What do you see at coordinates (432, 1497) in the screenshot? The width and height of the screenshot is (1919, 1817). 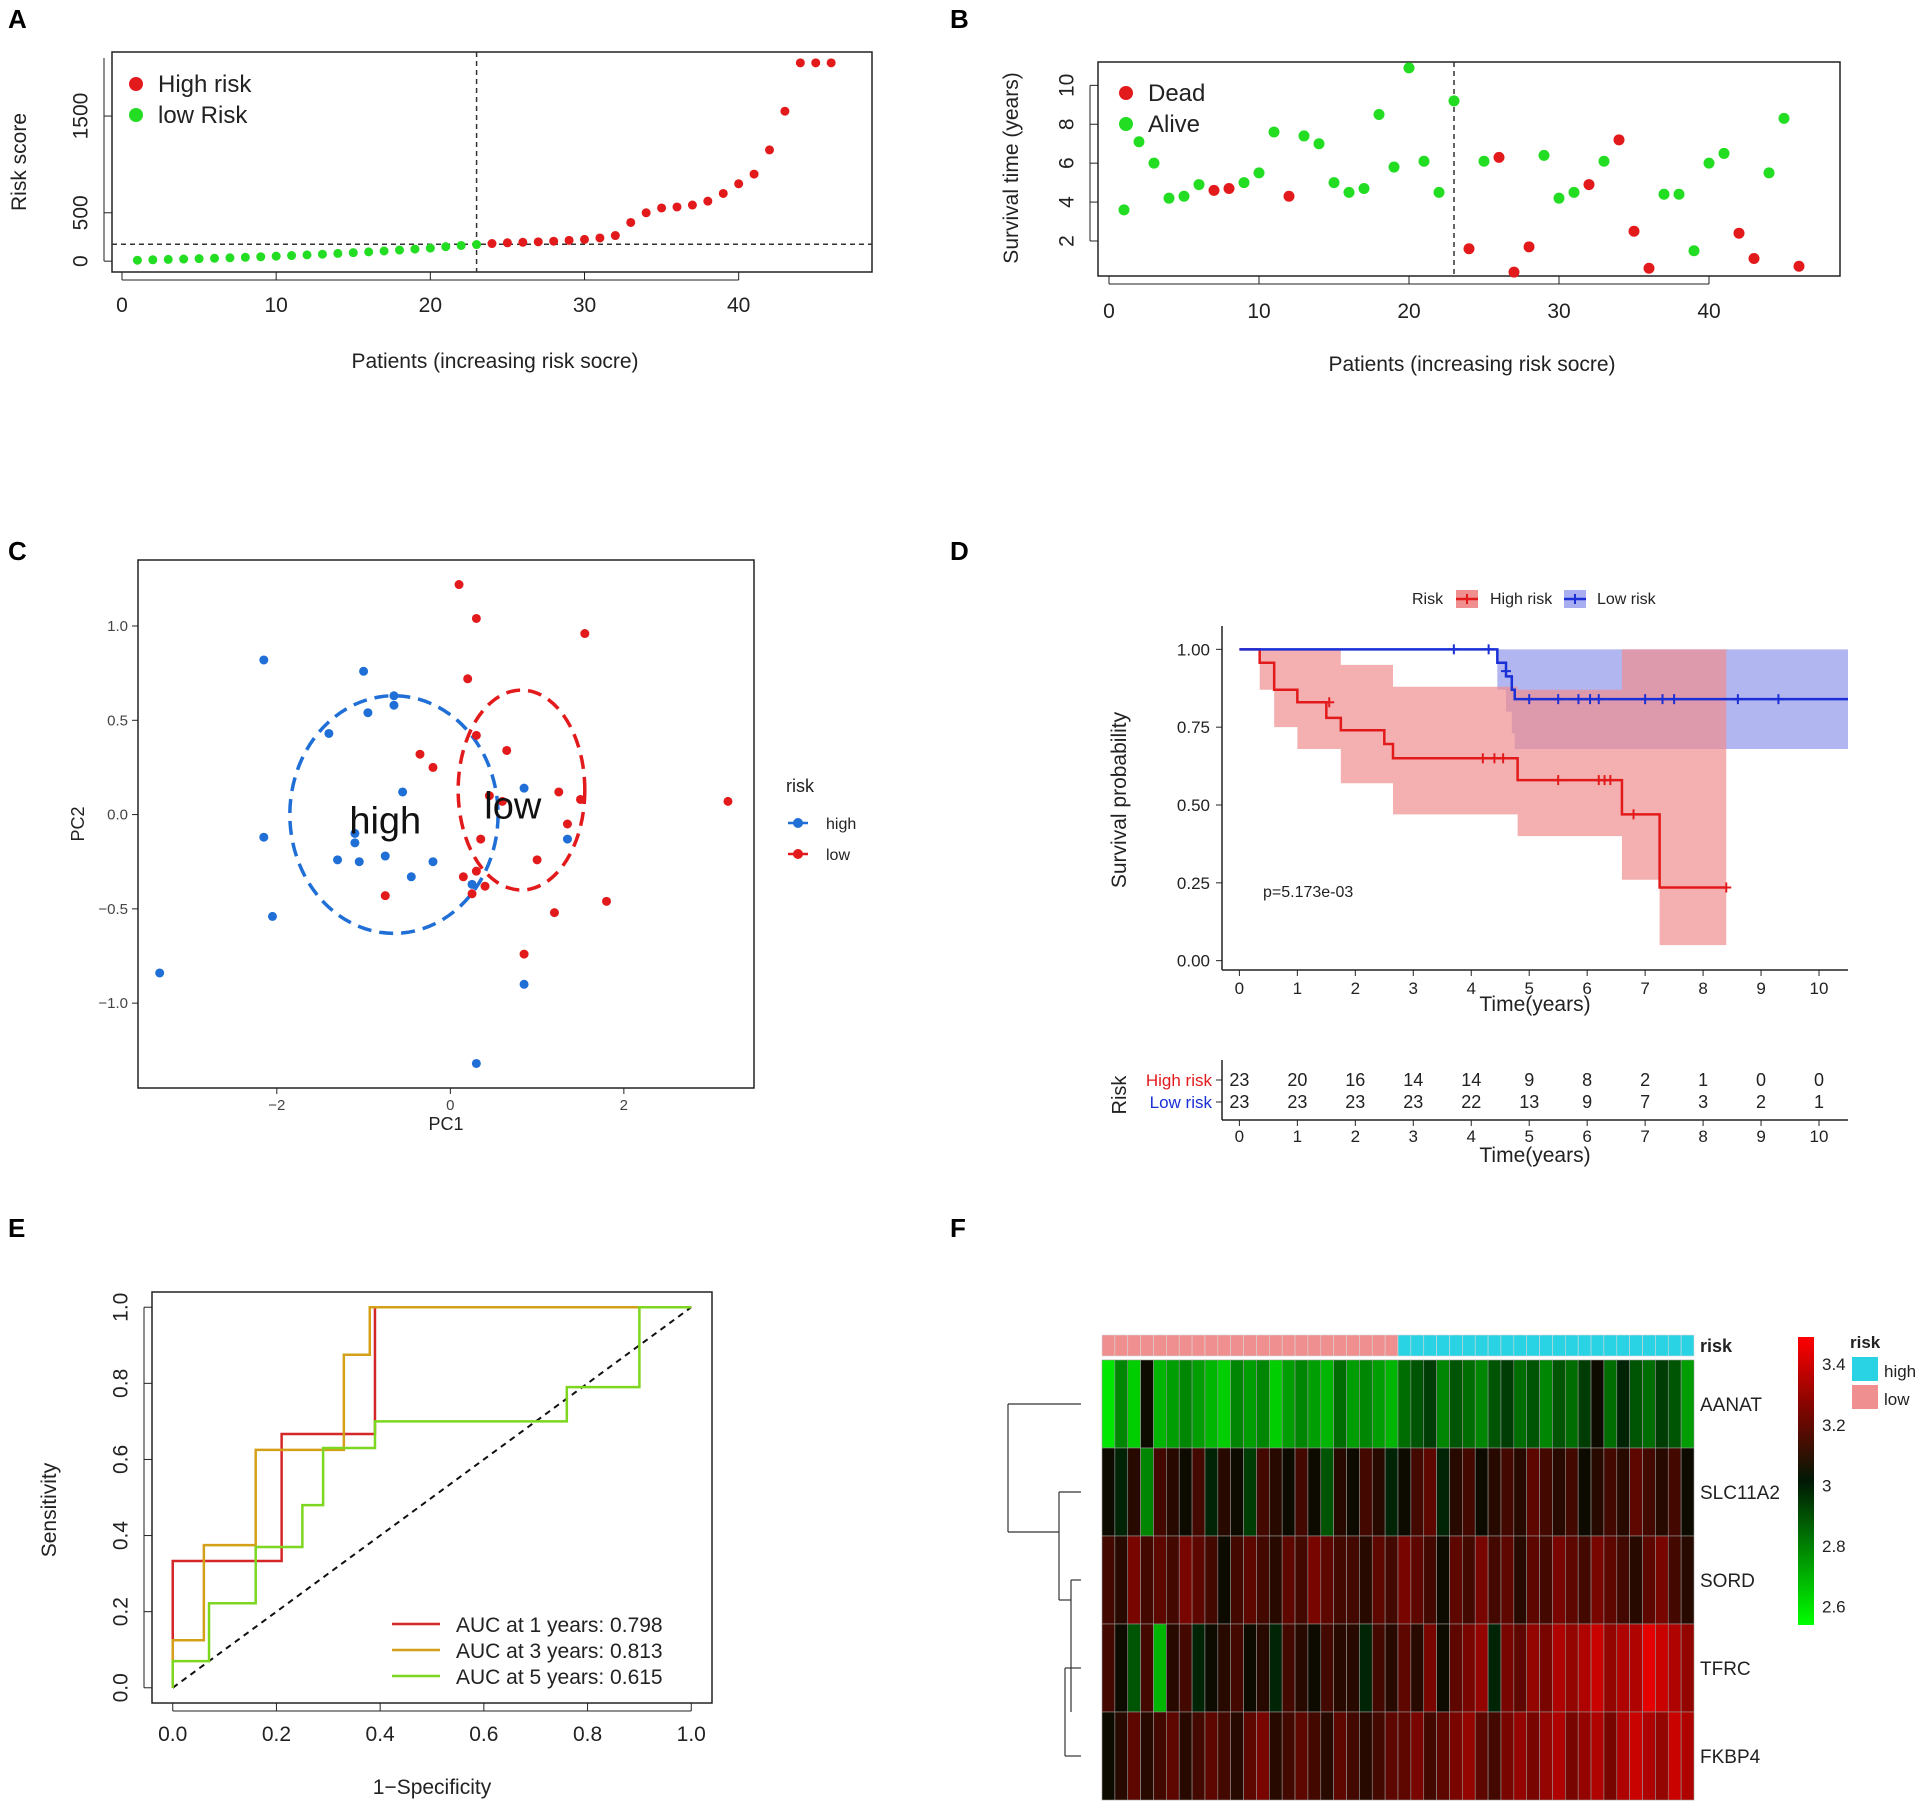 I see `plot-frame` at bounding box center [432, 1497].